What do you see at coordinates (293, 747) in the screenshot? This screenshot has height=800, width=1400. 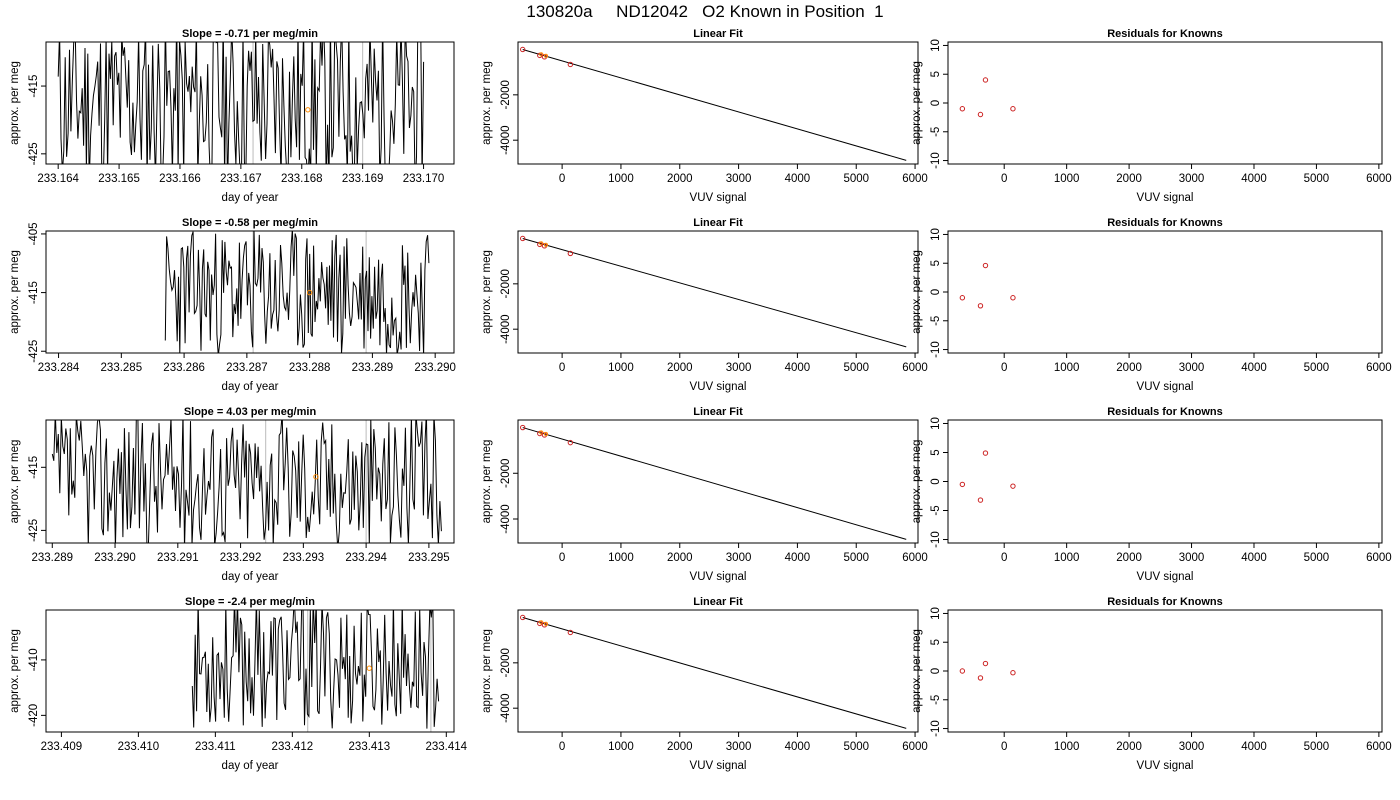 I see `x-tick-label: 233.412` at bounding box center [293, 747].